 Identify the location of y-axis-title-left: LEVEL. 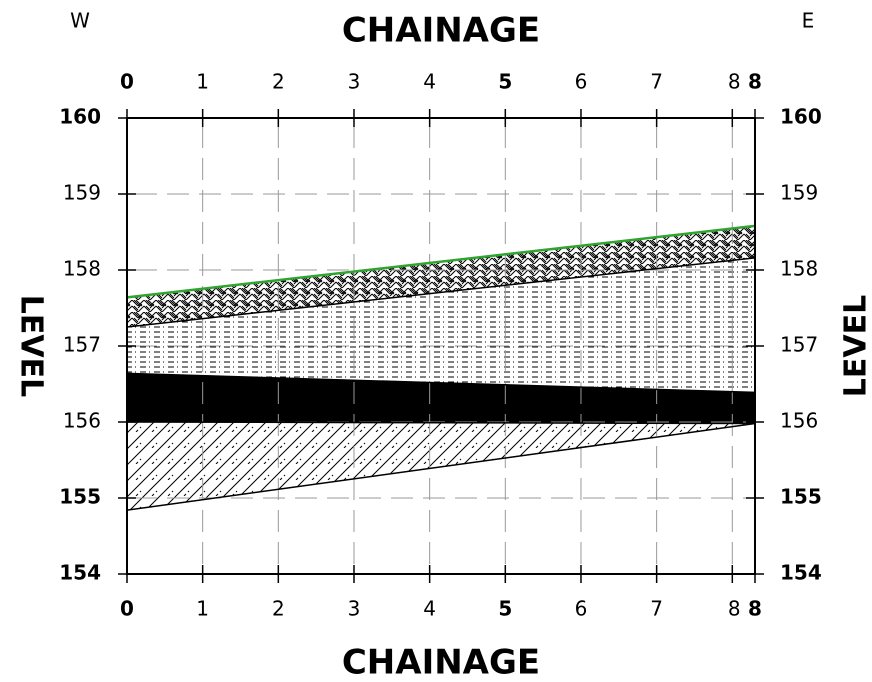
(31, 346).